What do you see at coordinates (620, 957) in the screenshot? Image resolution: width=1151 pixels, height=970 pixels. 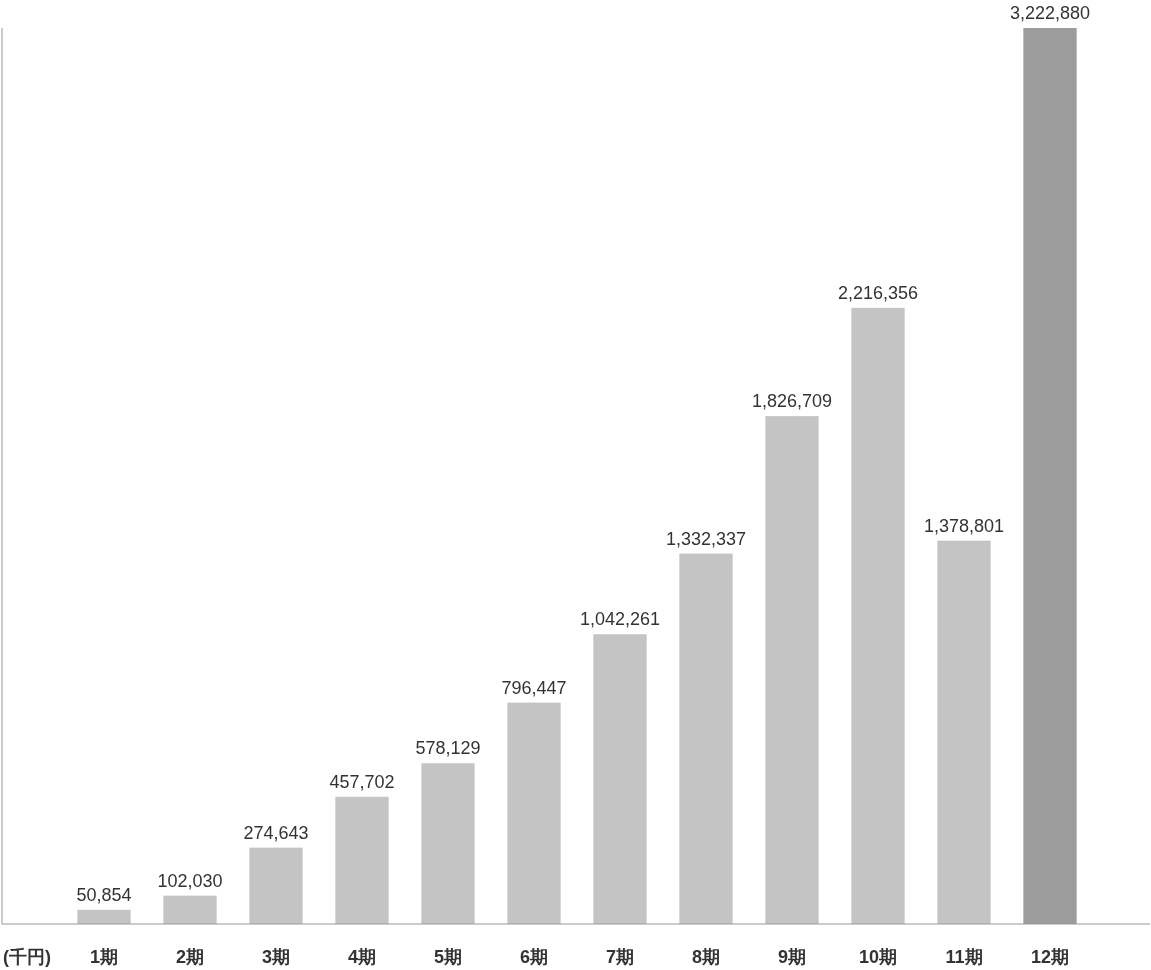 I see `x-tick-label: 7期` at bounding box center [620, 957].